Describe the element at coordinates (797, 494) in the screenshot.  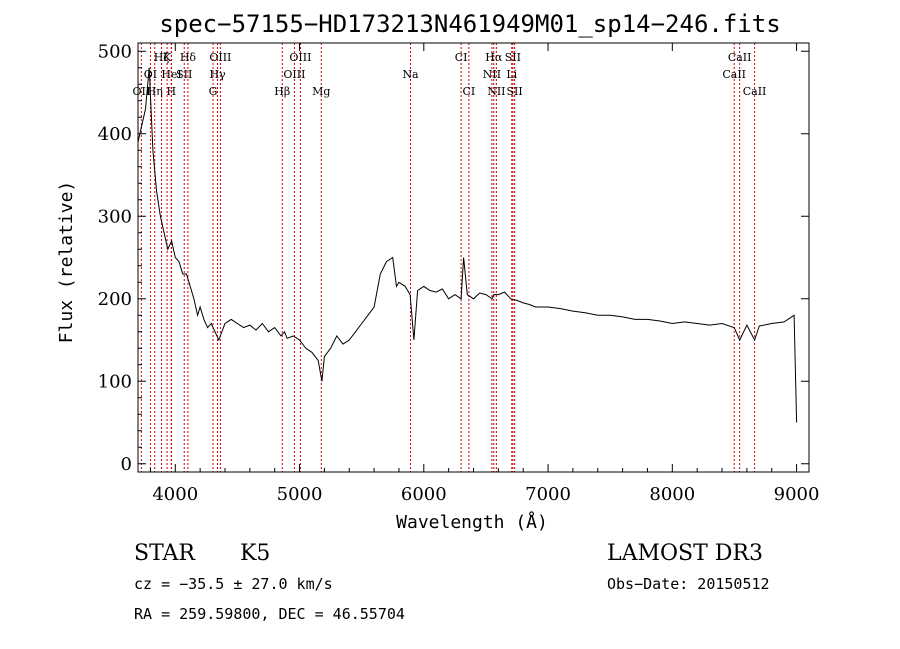
I see `x-tick-label: 9000` at that location.